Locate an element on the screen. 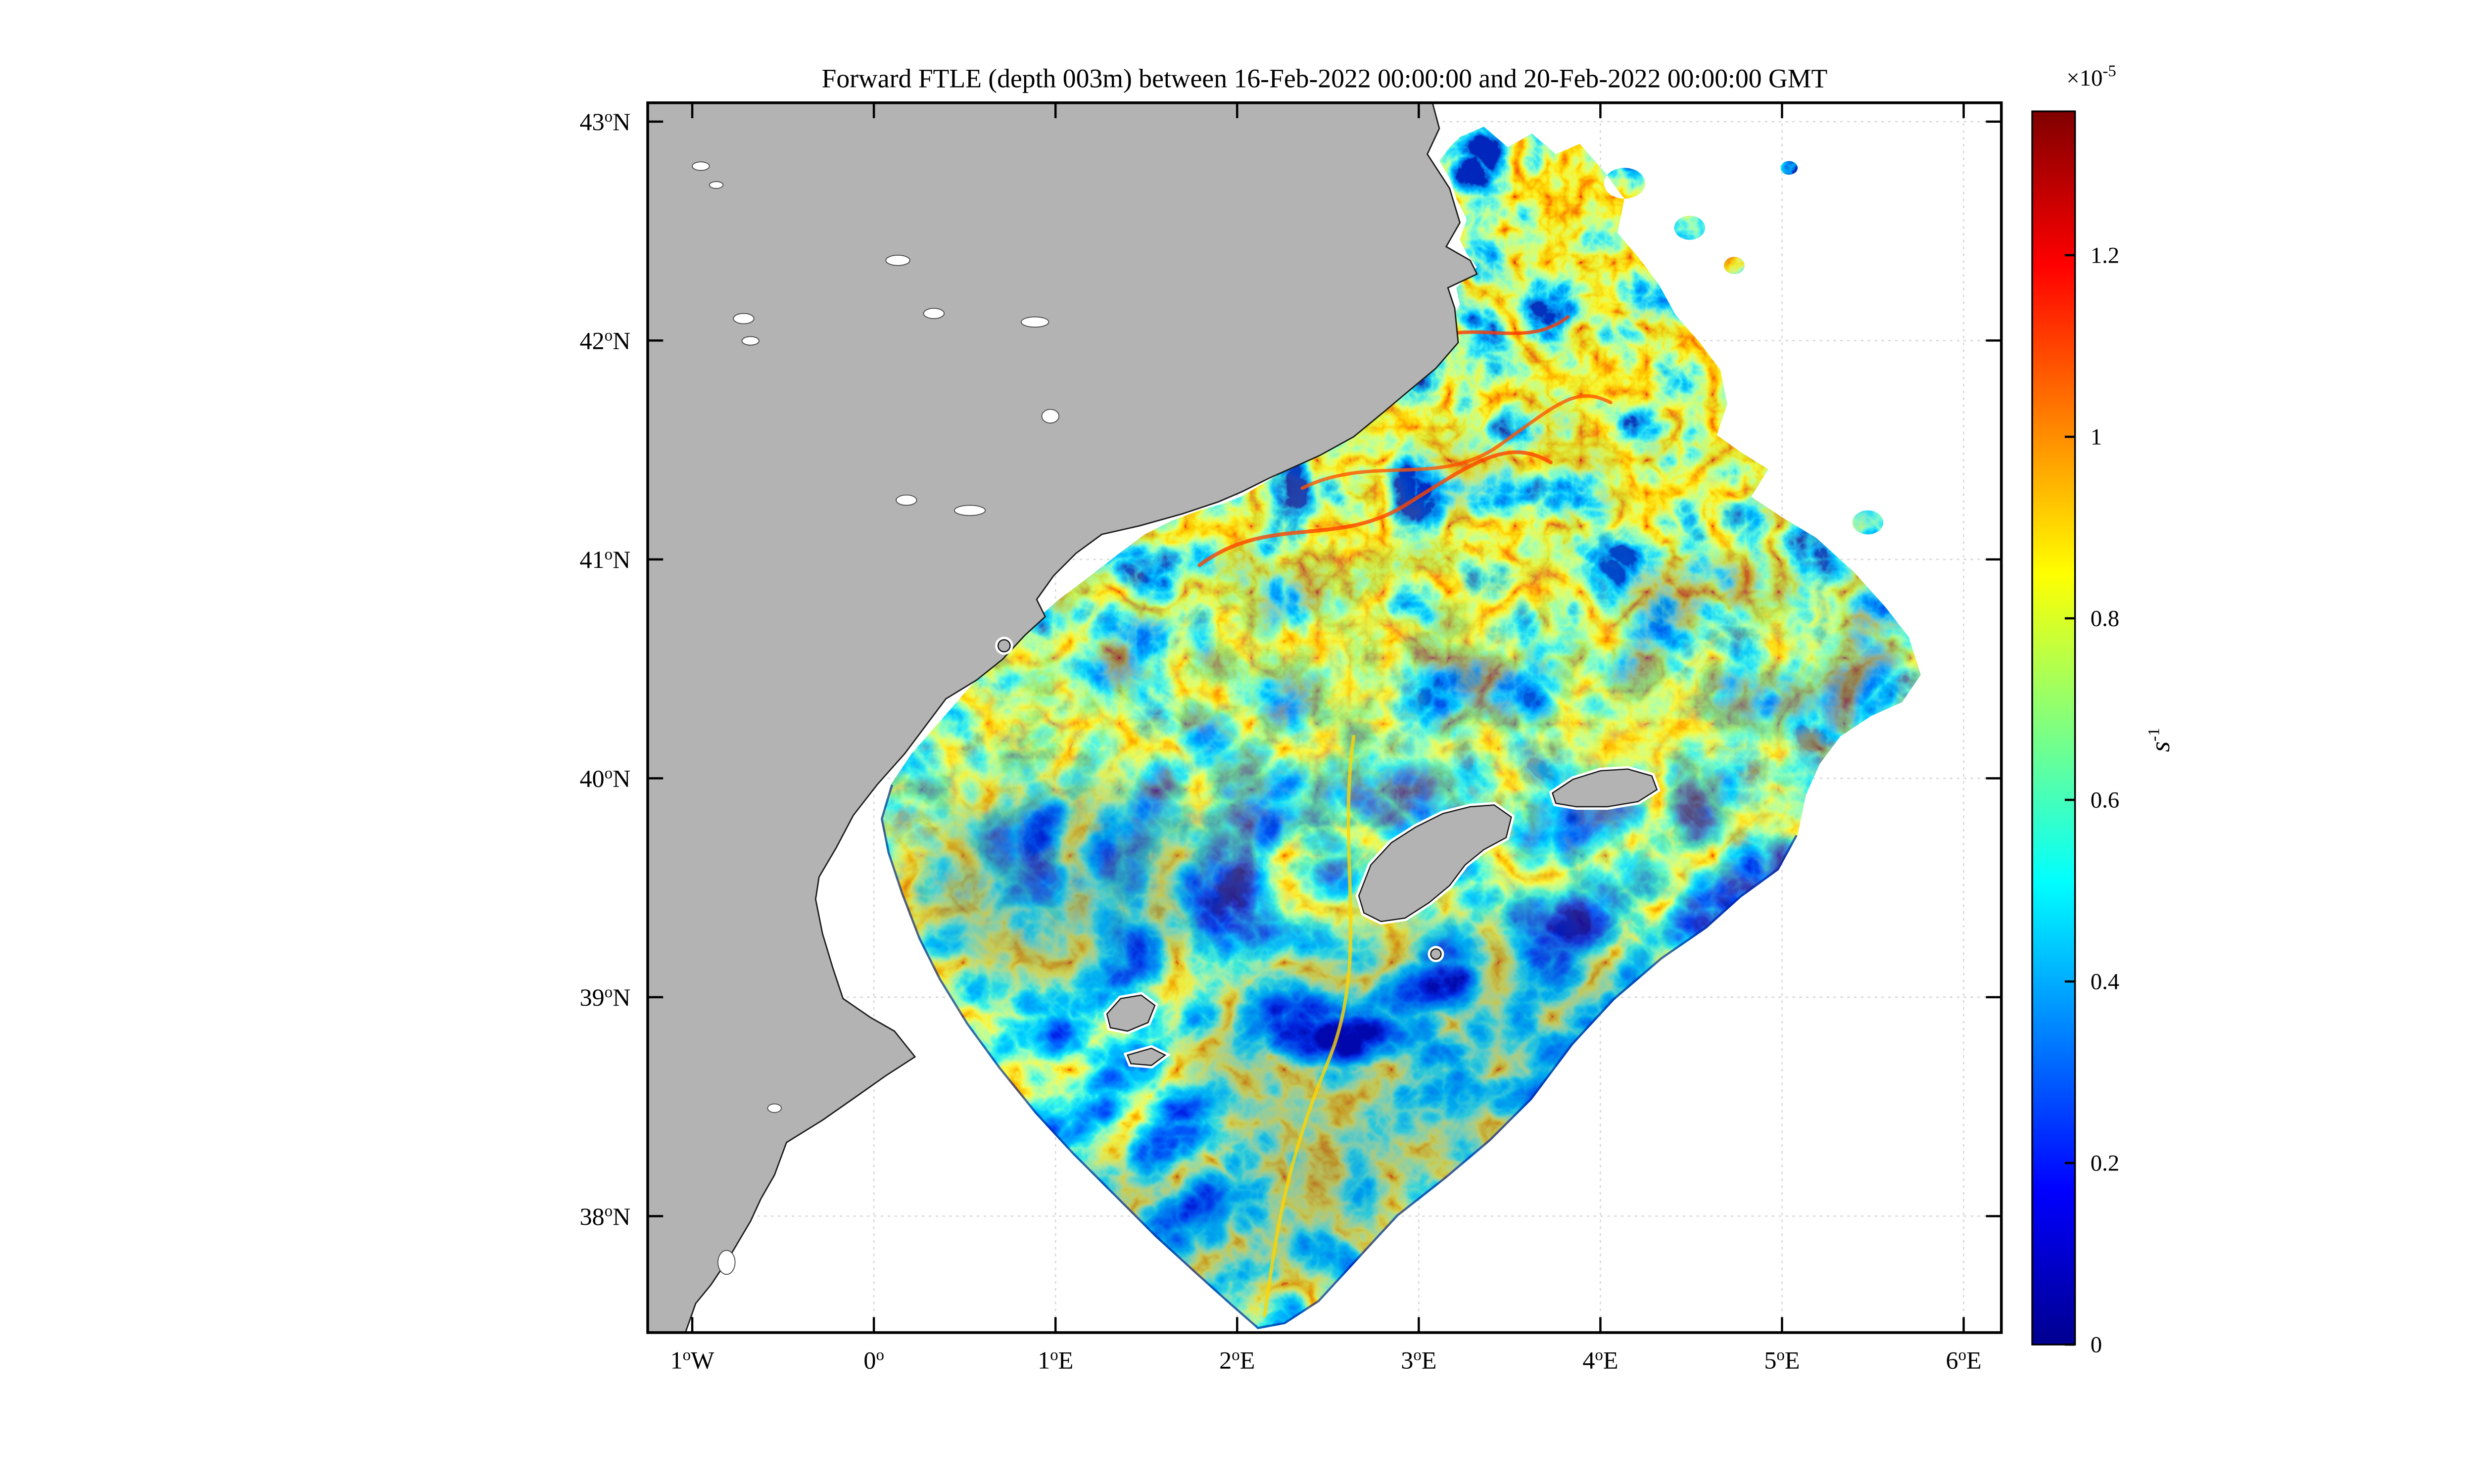 The image size is (2474, 1484). x-tick-label-0: 0o is located at coordinates (874, 1360).